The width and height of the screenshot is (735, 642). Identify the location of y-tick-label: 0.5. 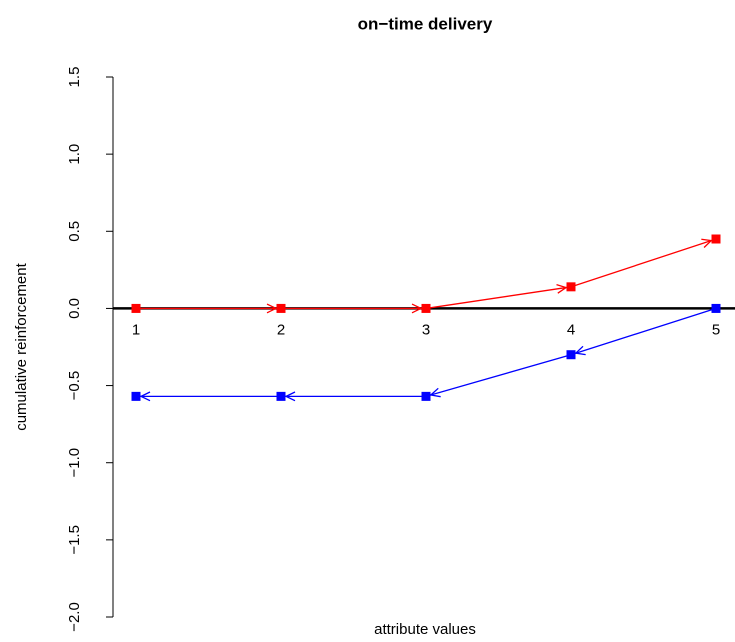
(74, 231).